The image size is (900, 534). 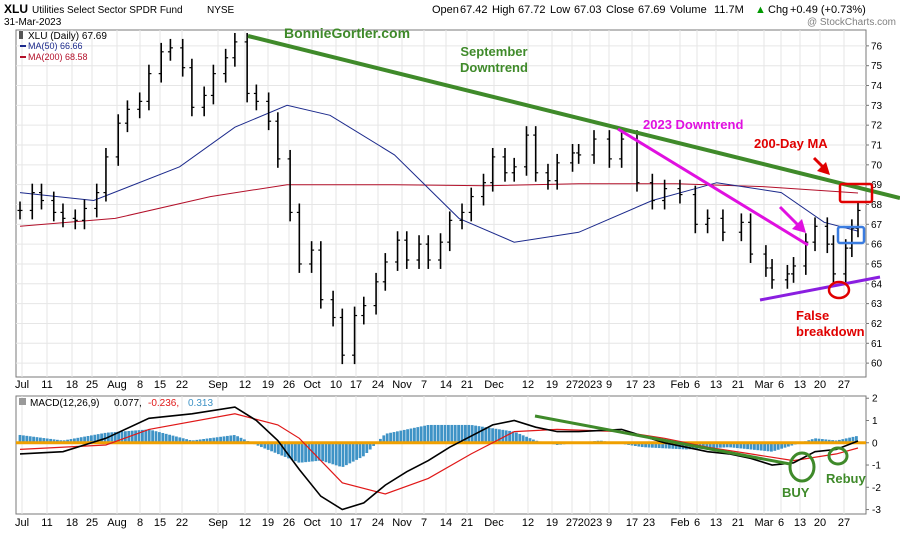 What do you see at coordinates (378, 523) in the screenshot?
I see `macd-x-tick-label: 24` at bounding box center [378, 523].